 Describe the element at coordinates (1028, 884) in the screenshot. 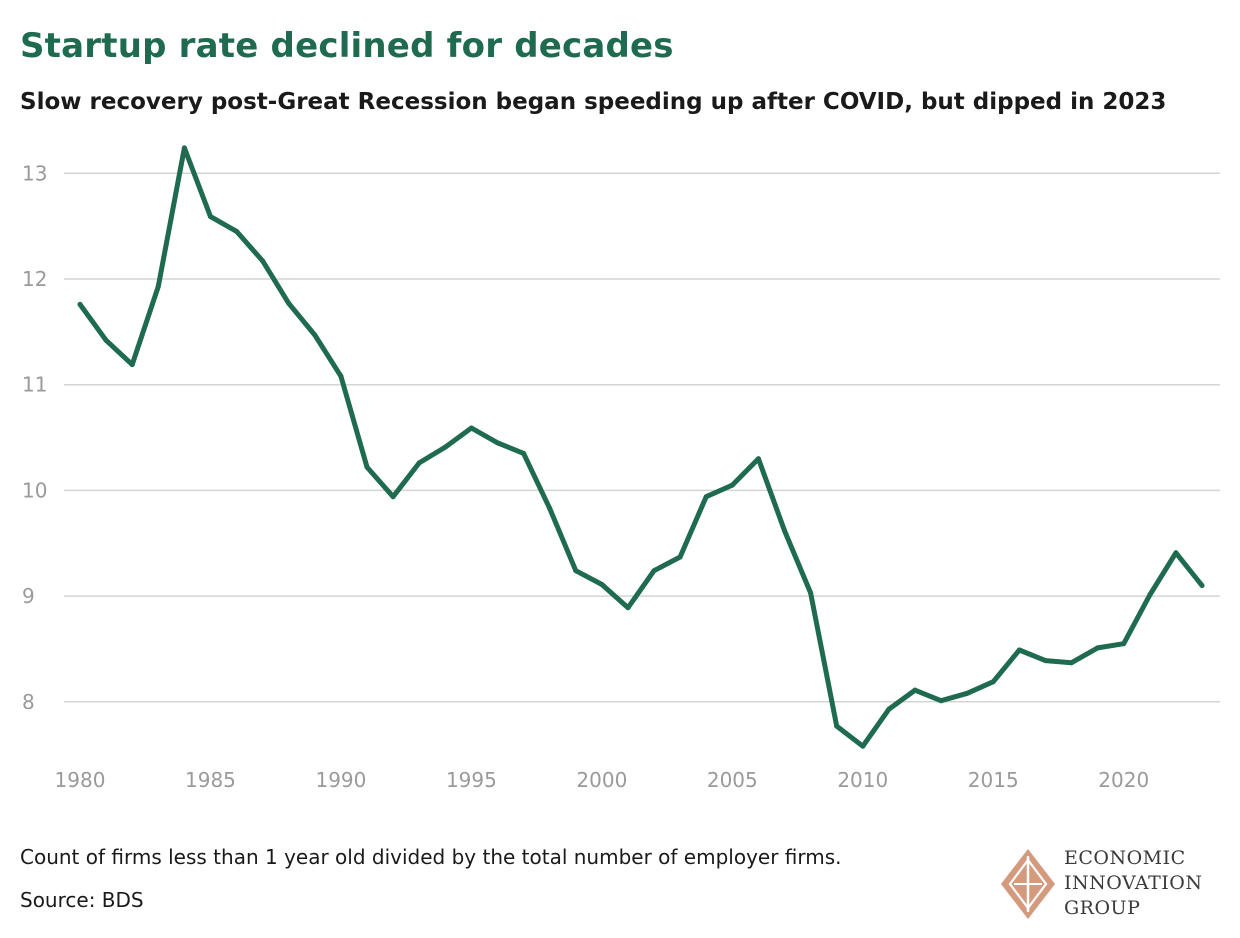

I see `diamond-logo-icon` at that location.